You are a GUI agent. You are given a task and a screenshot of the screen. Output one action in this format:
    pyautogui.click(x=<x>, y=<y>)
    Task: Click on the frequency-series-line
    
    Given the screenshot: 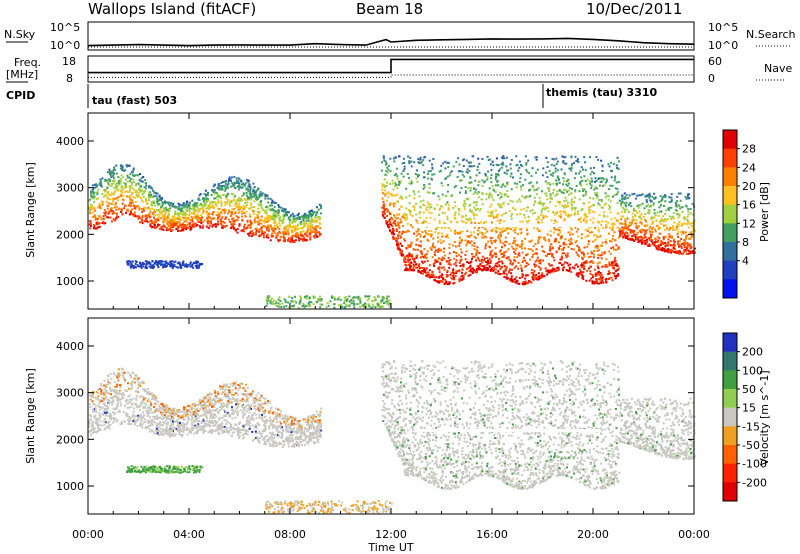 What is the action you would take?
    pyautogui.click(x=391, y=66)
    